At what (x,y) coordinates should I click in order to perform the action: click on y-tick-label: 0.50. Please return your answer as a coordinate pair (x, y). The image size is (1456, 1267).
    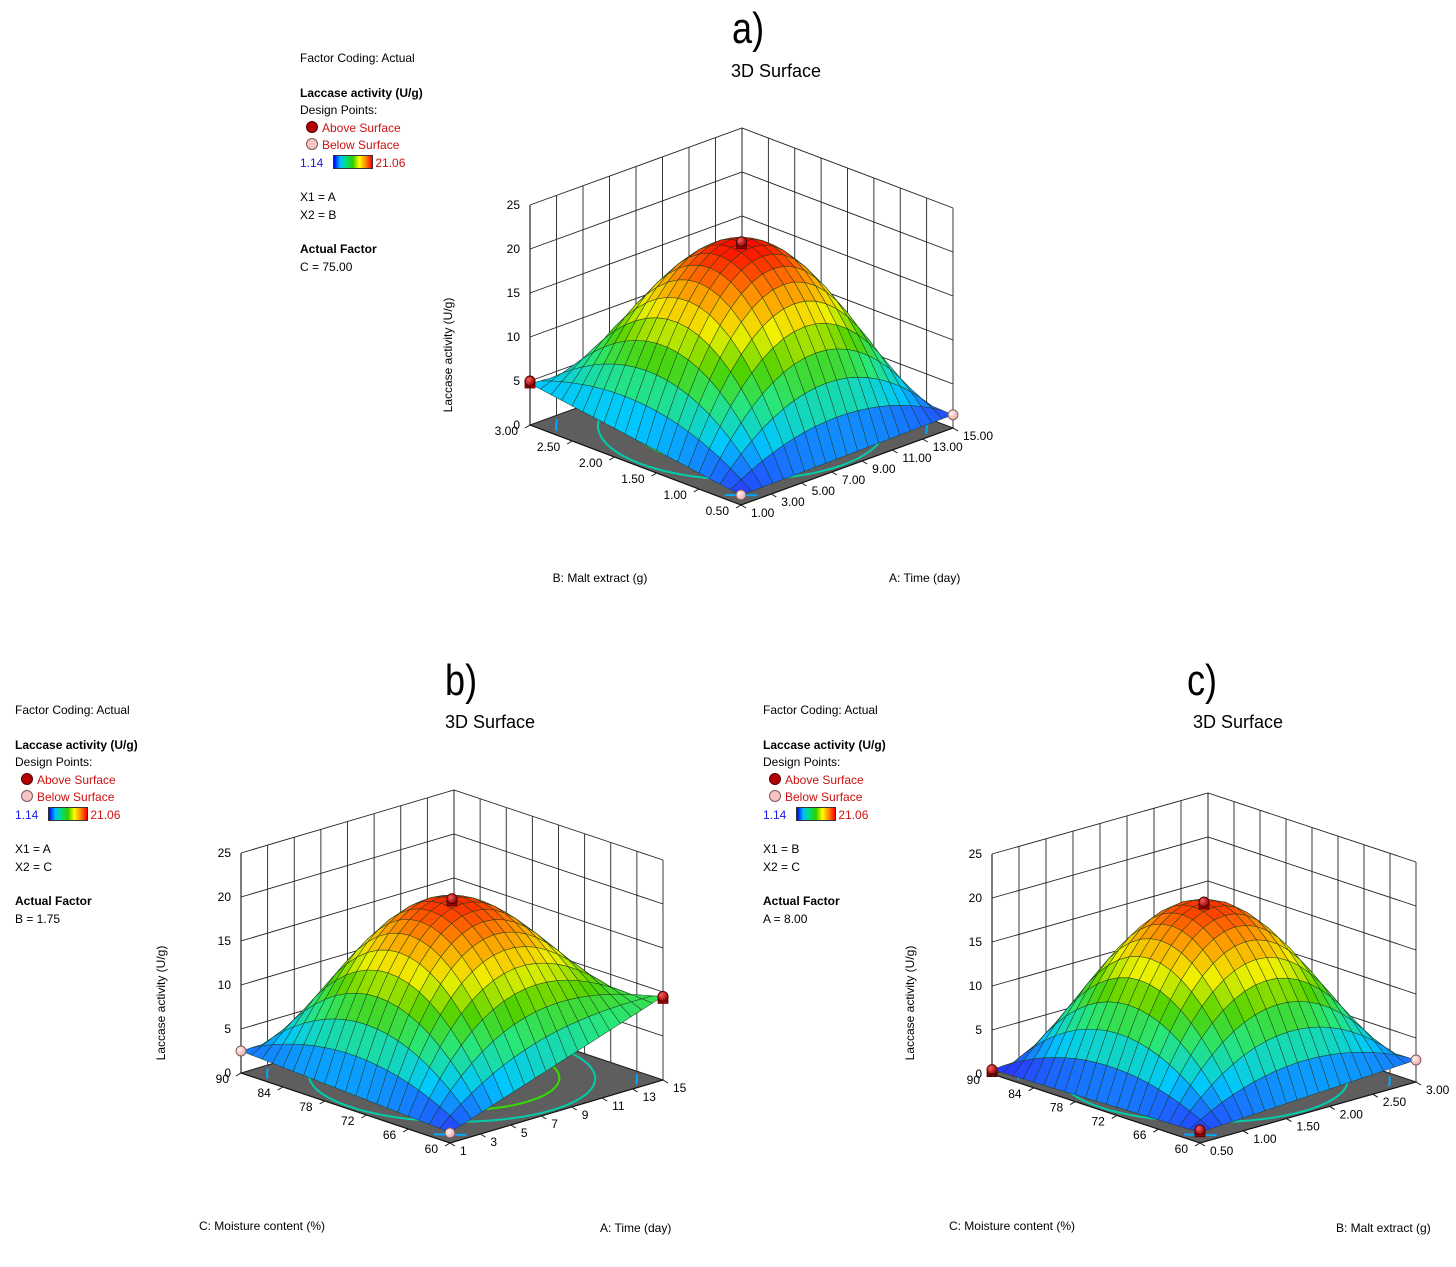
    Looking at the image, I should click on (718, 511).